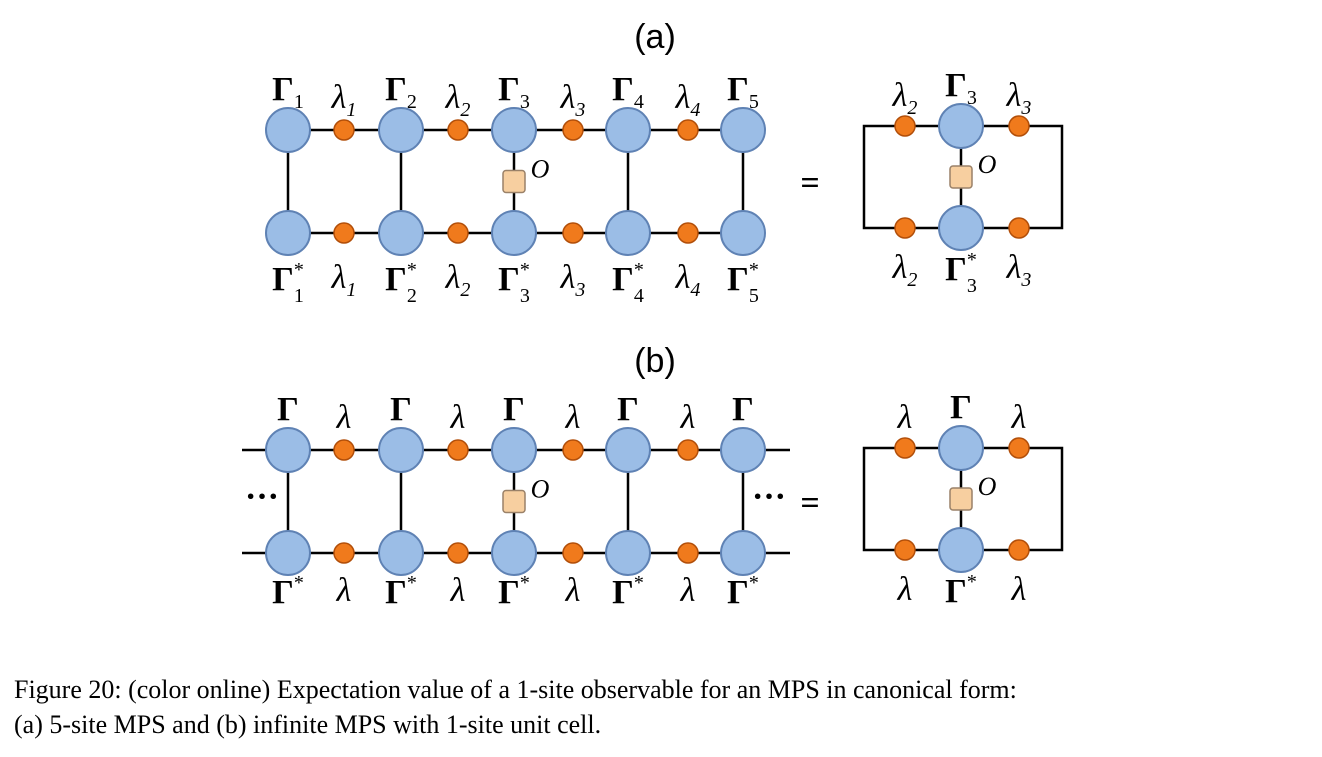 The width and height of the screenshot is (1322, 757). I want to click on gamma-label-top: Γ3, so click(514, 92).